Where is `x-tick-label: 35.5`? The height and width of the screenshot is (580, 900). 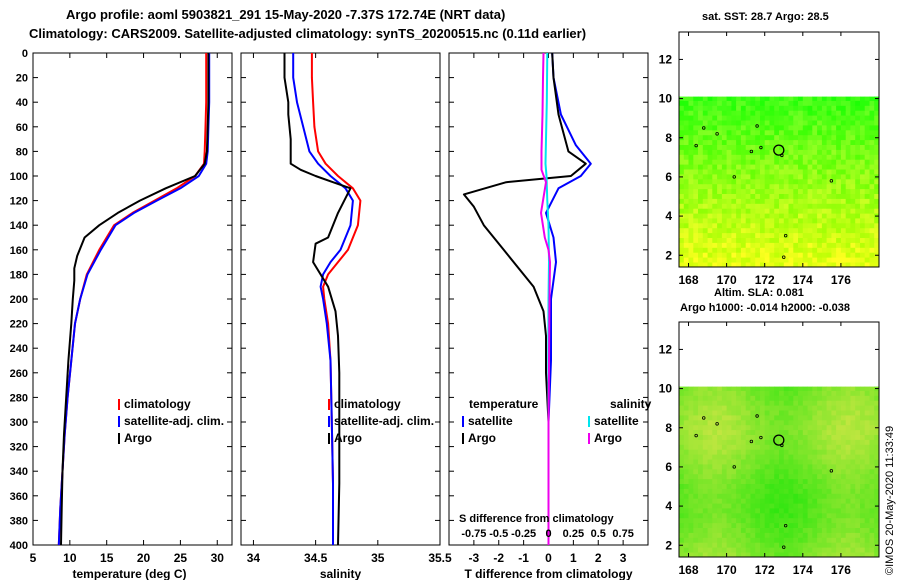
x-tick-label: 35.5 is located at coordinates (440, 558).